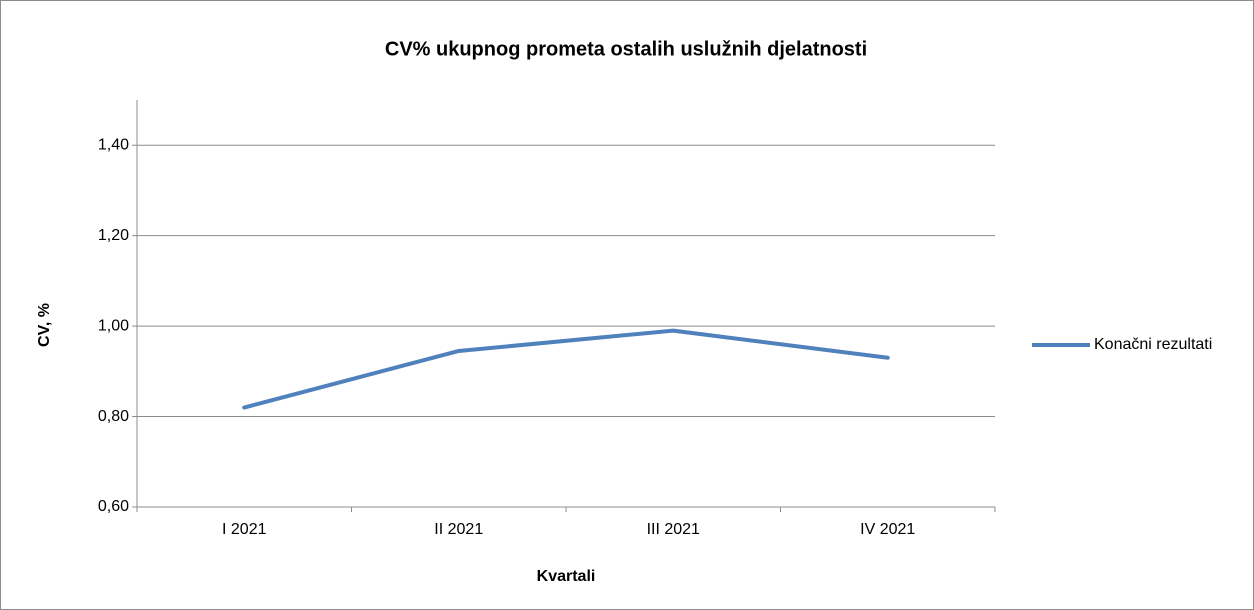 The width and height of the screenshot is (1254, 610). Describe the element at coordinates (244, 529) in the screenshot. I see `x-tick-label: I 2021` at that location.